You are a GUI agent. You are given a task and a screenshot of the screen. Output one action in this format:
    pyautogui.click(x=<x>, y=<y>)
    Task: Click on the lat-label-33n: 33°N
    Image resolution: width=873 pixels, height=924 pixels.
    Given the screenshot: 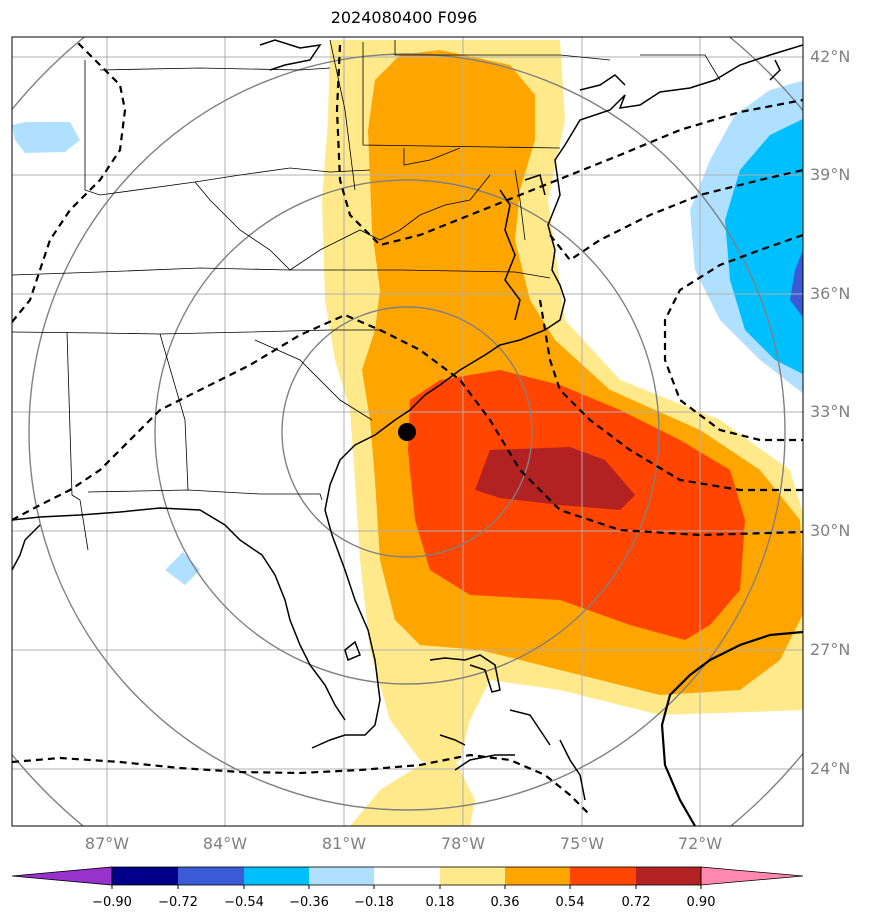 What is the action you would take?
    pyautogui.click(x=830, y=411)
    